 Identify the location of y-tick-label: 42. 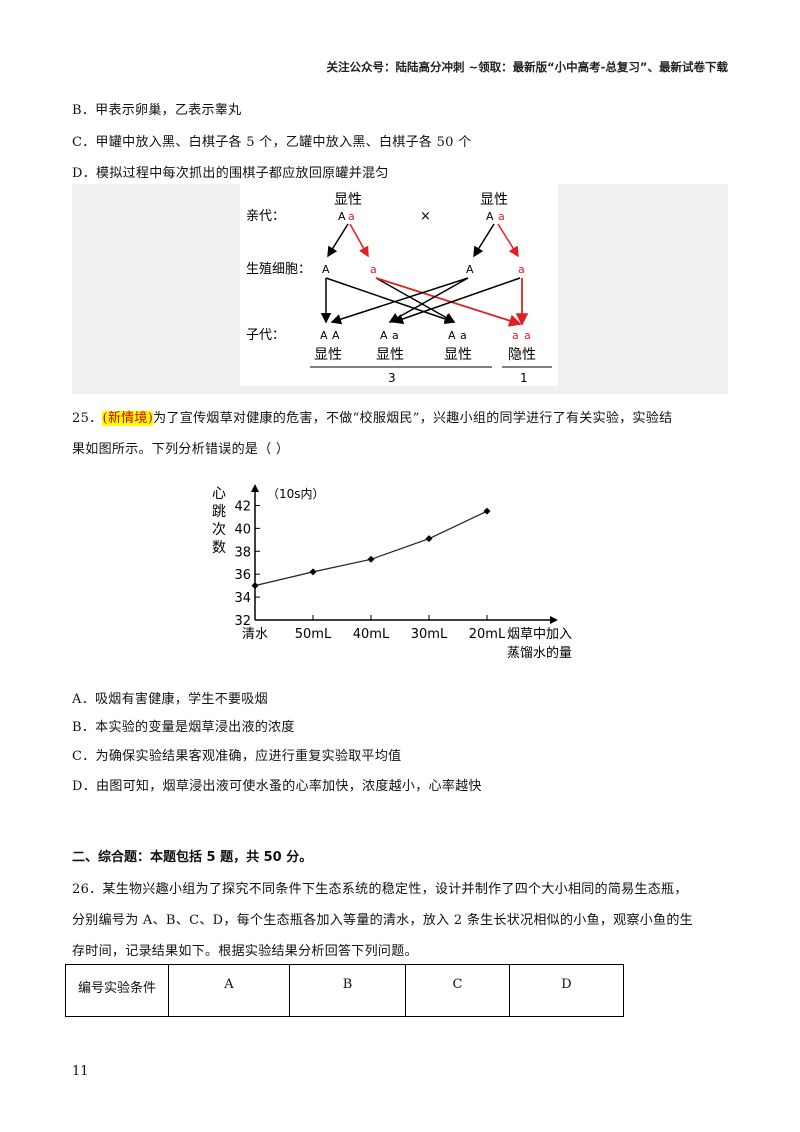
(242, 506).